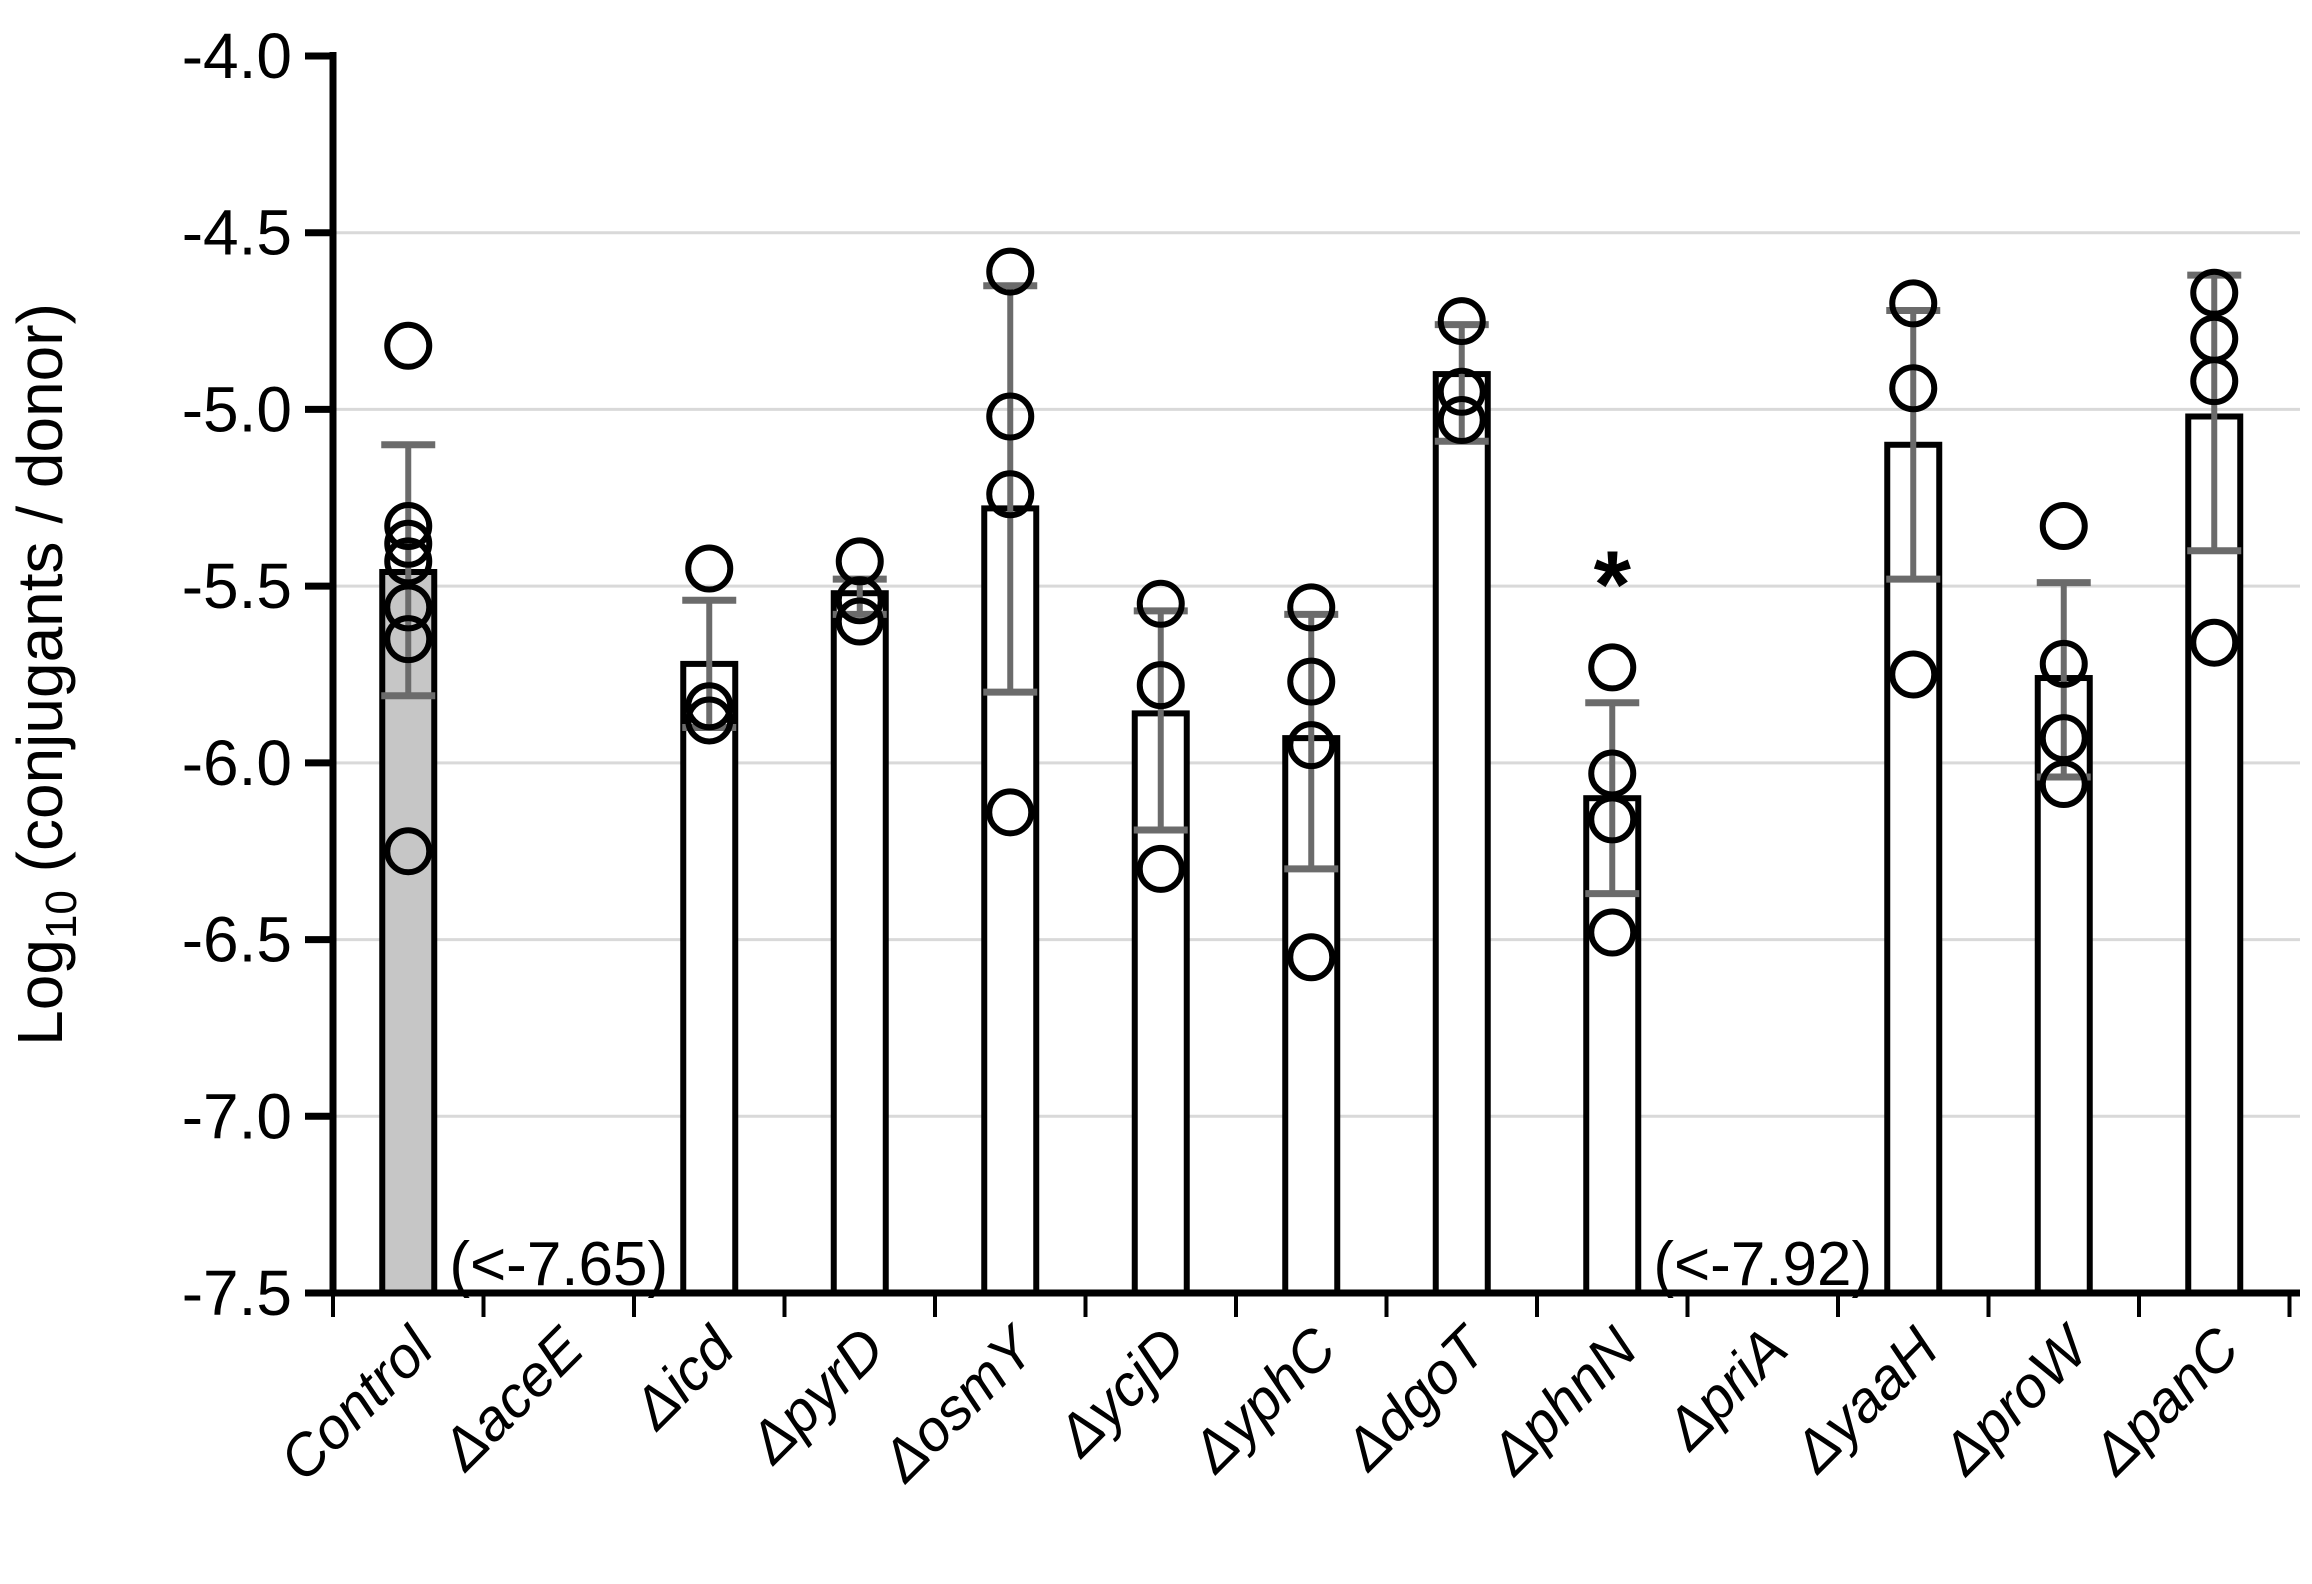  I want to click on significance-asterisk: *, so click(1613, 584).